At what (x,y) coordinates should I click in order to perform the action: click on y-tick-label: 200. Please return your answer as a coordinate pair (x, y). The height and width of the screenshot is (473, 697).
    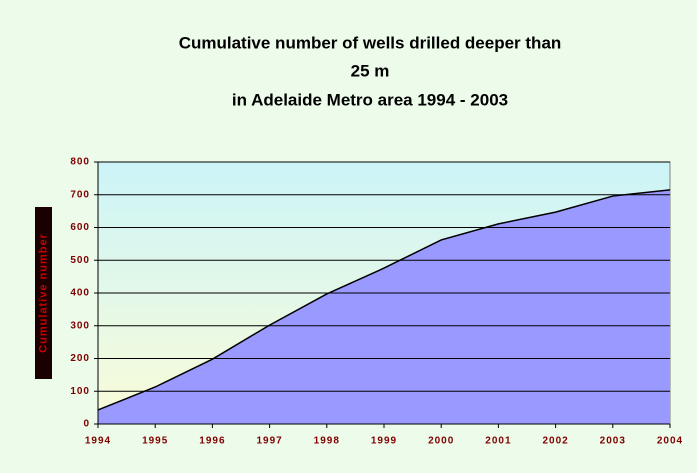
    Looking at the image, I should click on (80, 358).